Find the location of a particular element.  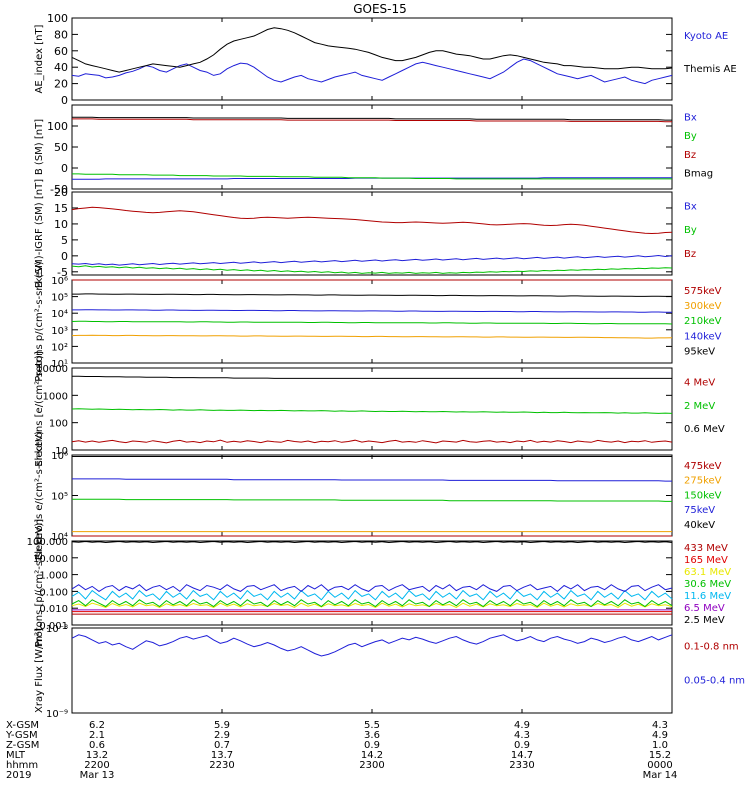

series-line-kyoto-ae is located at coordinates (372, 71).